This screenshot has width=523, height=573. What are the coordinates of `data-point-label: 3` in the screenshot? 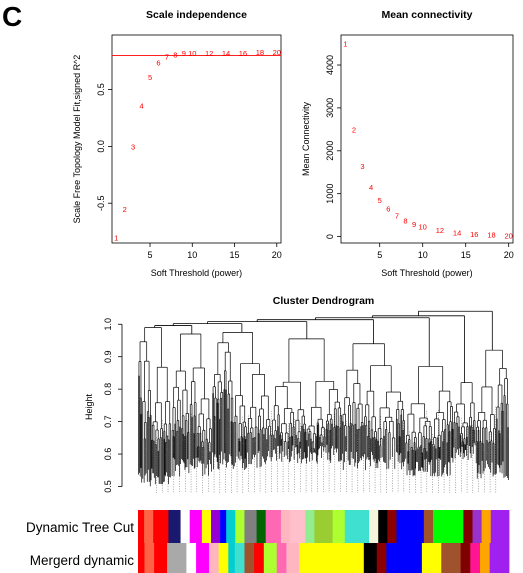 It's located at (133, 146).